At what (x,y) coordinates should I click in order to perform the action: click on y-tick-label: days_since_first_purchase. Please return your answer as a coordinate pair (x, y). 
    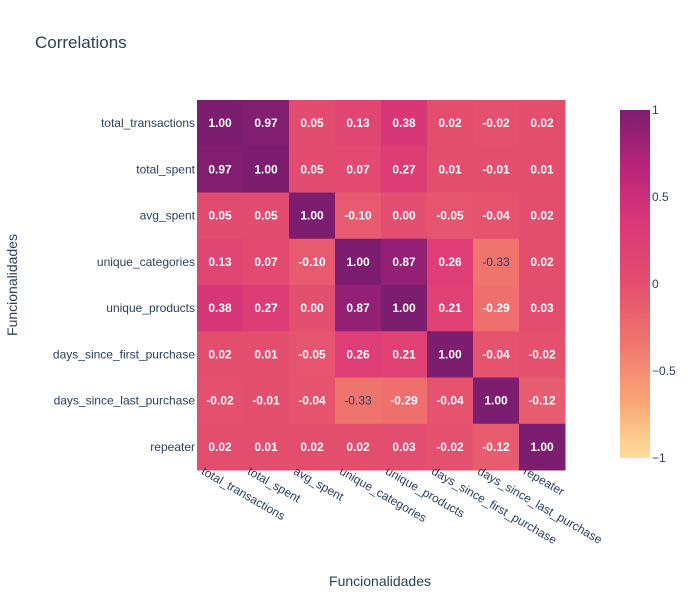
    Looking at the image, I should click on (124, 354).